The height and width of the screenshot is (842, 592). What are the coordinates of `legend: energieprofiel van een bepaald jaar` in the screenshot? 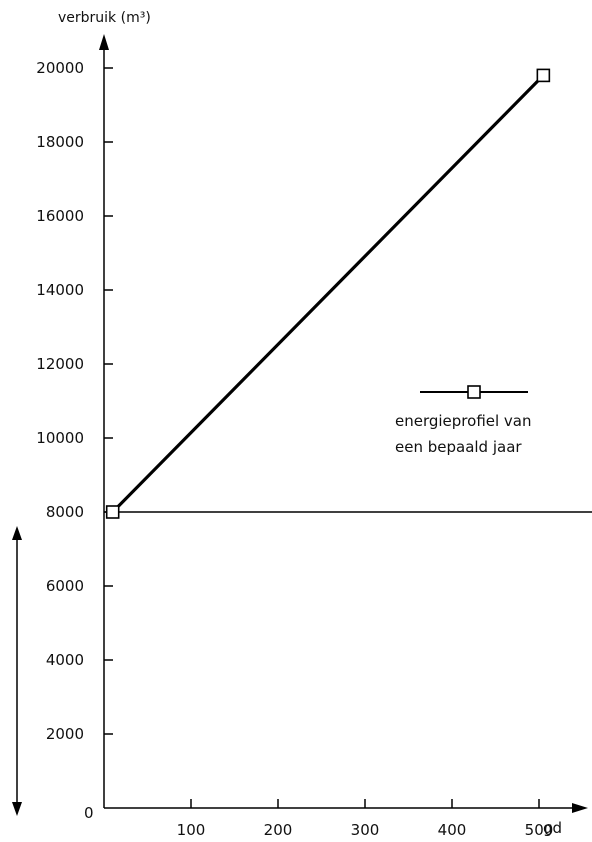 It's located at (463, 420).